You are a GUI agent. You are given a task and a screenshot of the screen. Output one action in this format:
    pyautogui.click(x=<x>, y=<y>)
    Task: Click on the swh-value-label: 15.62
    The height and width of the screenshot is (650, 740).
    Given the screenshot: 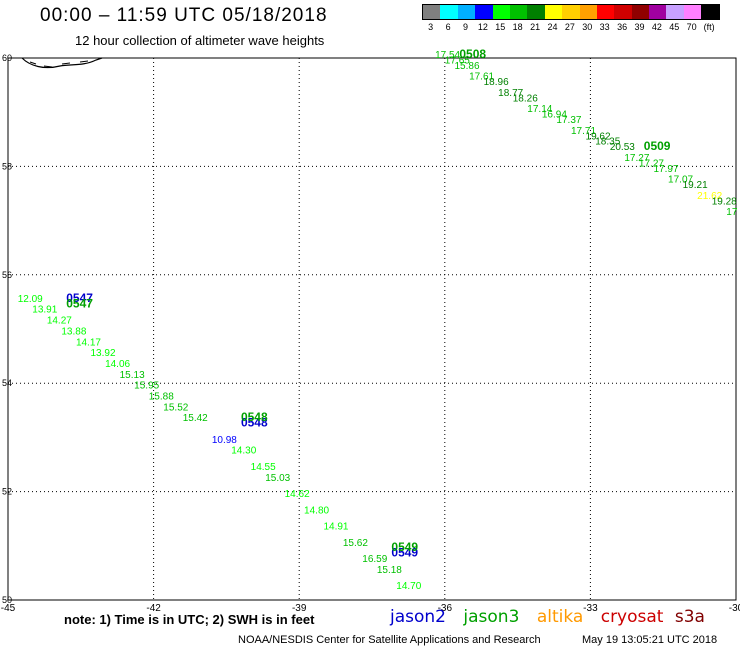 What is the action you would take?
    pyautogui.click(x=355, y=543)
    